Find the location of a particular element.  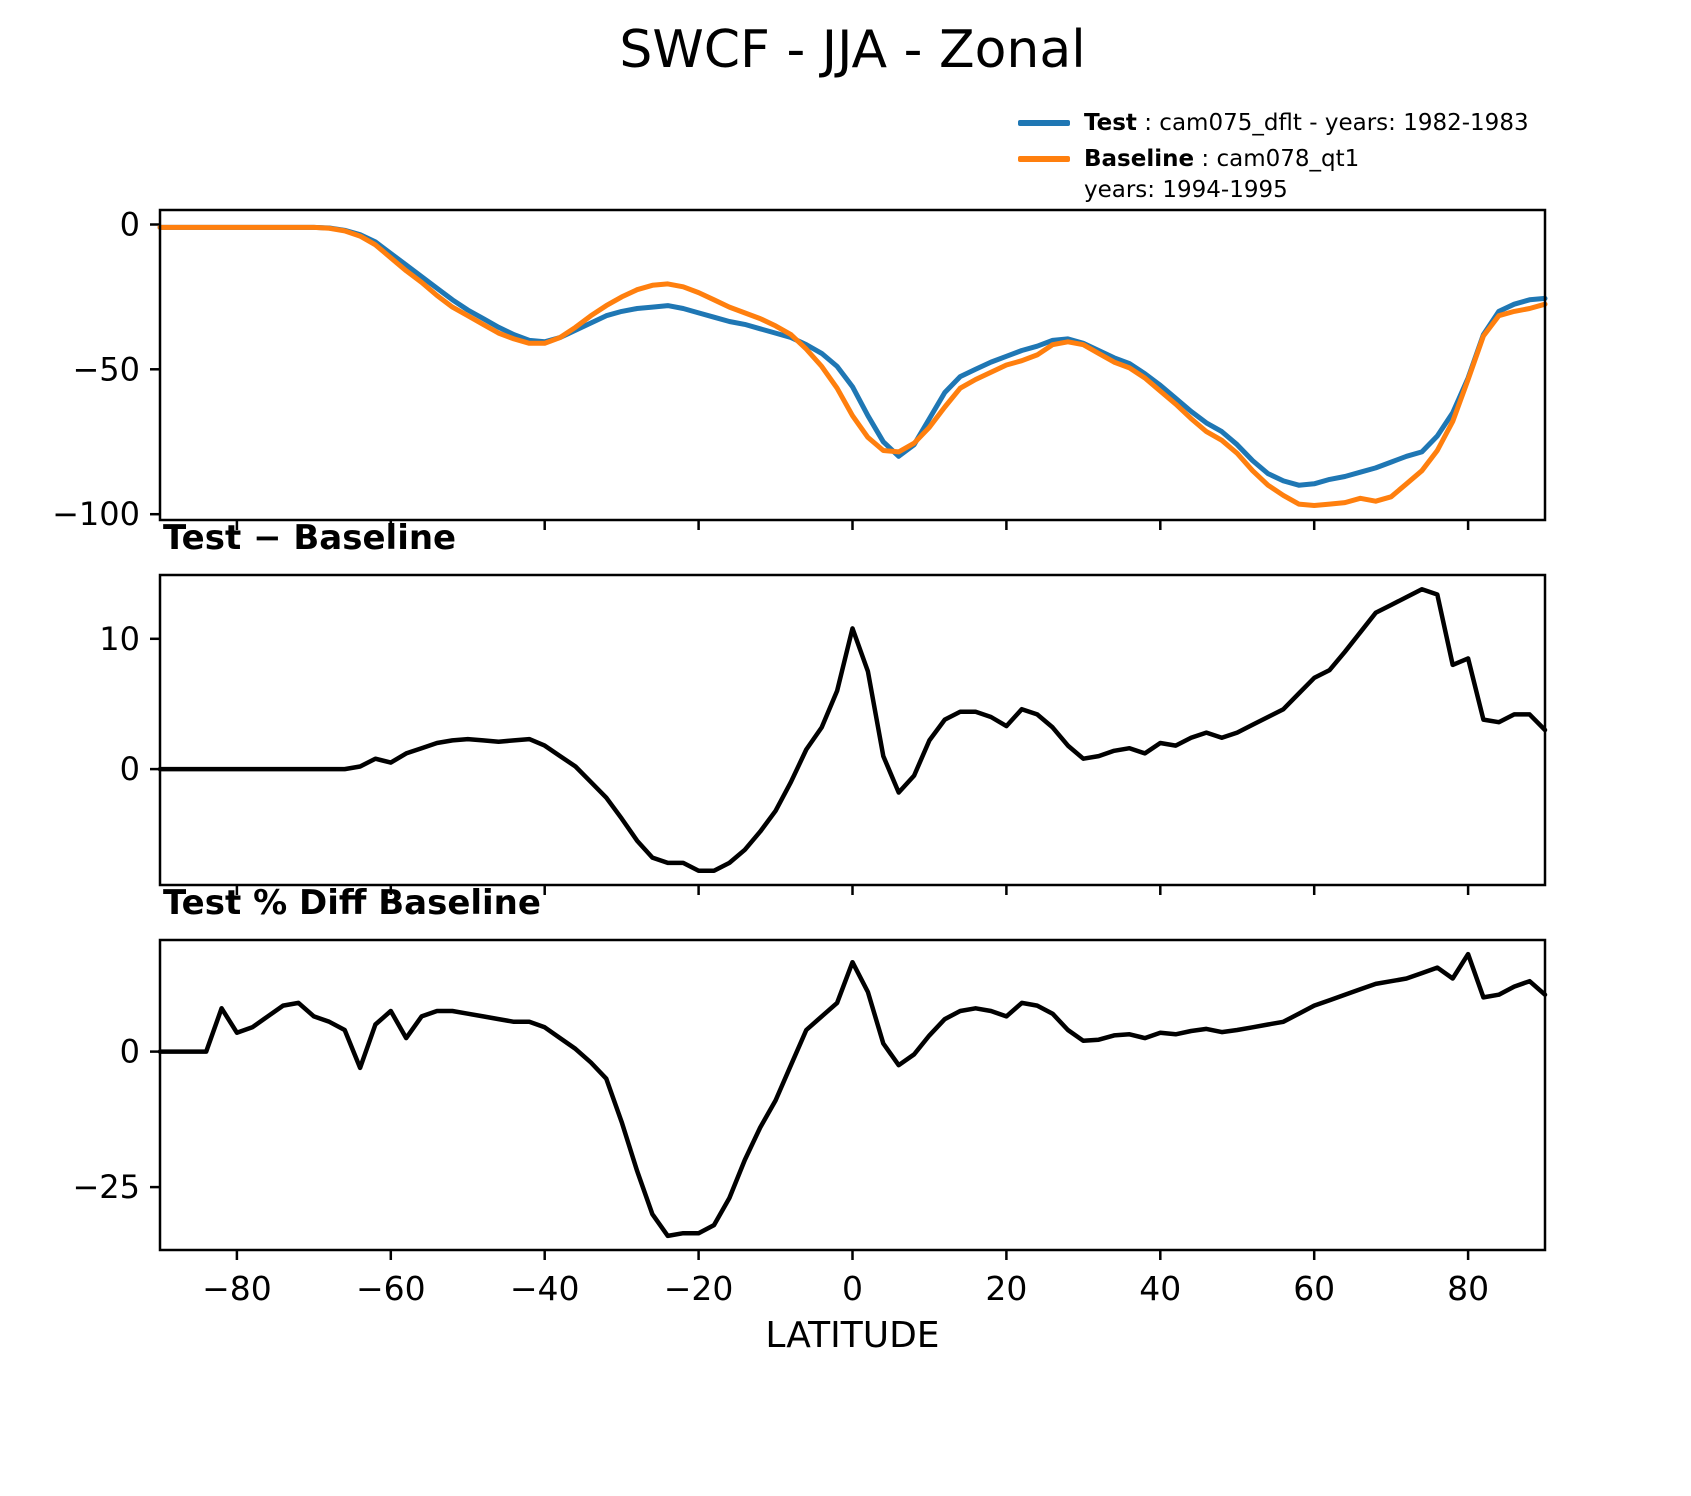

series-line-Test is located at coordinates (852, 356).